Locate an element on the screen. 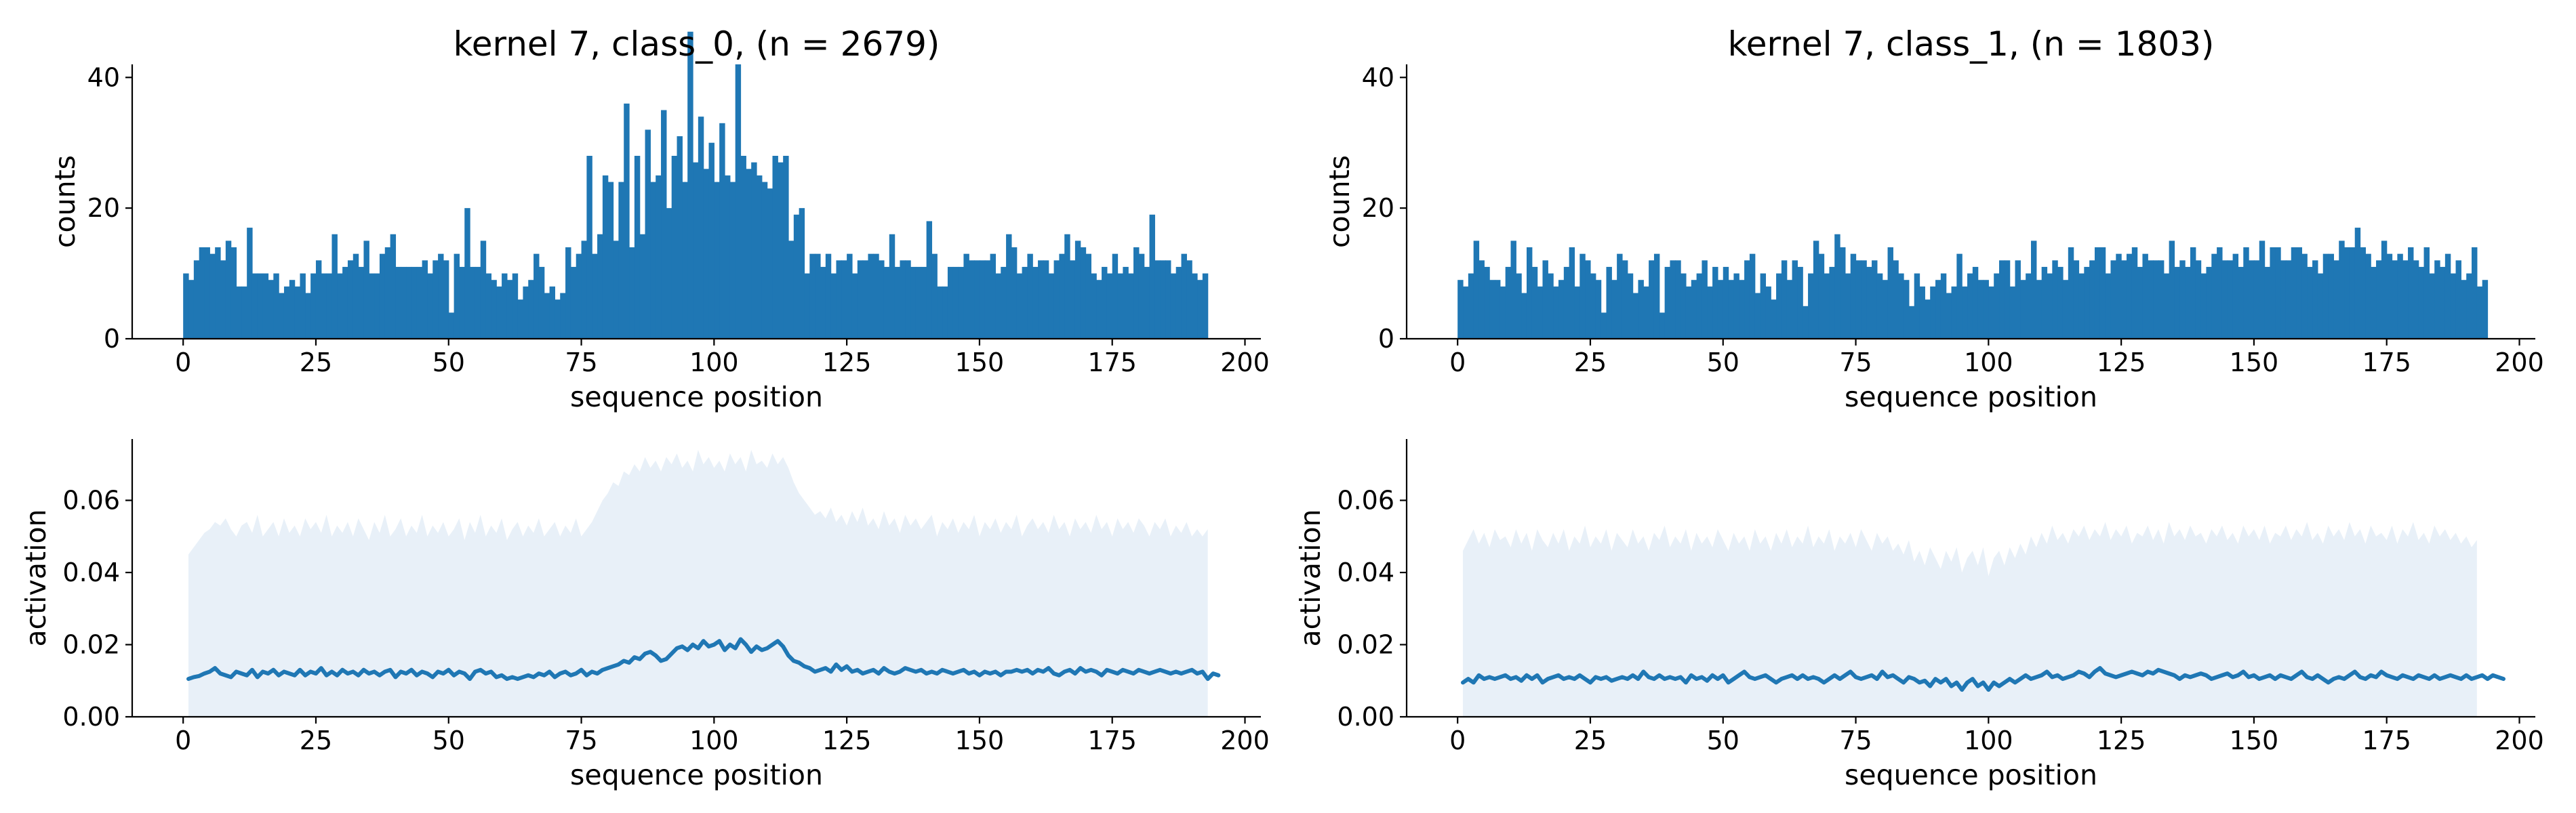  y-tick-label: 0 is located at coordinates (112, 339).